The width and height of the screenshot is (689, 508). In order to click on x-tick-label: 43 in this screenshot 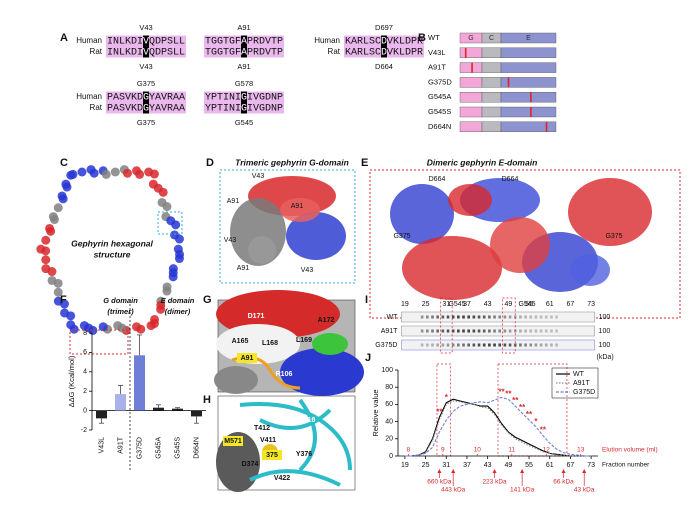, I will do `click(488, 465)`.